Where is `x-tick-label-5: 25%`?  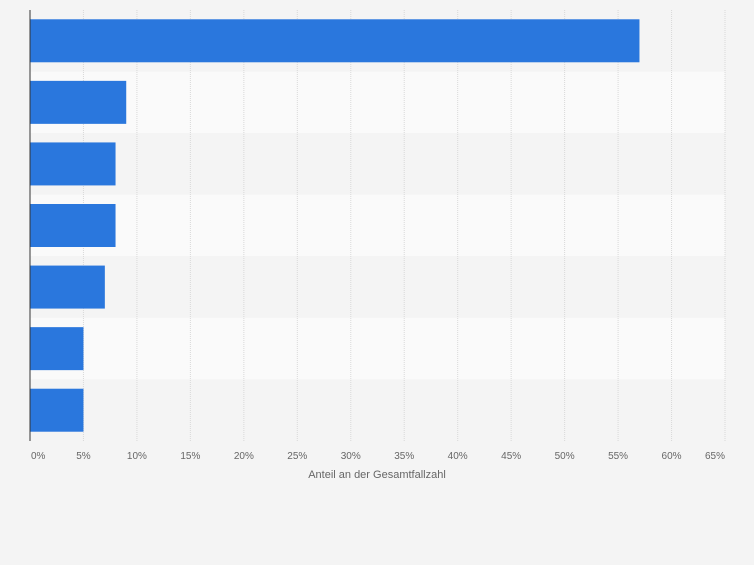 x-tick-label-5: 25% is located at coordinates (297, 456).